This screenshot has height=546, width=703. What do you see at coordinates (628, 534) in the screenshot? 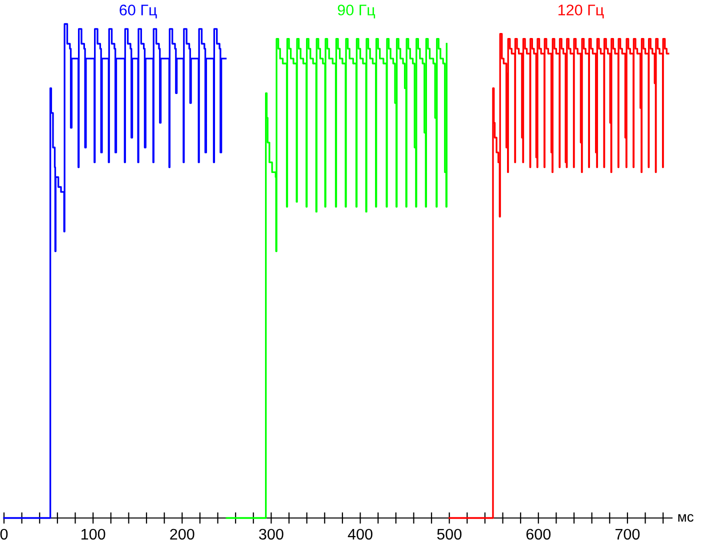
I see `x-tick-label: 700` at bounding box center [628, 534].